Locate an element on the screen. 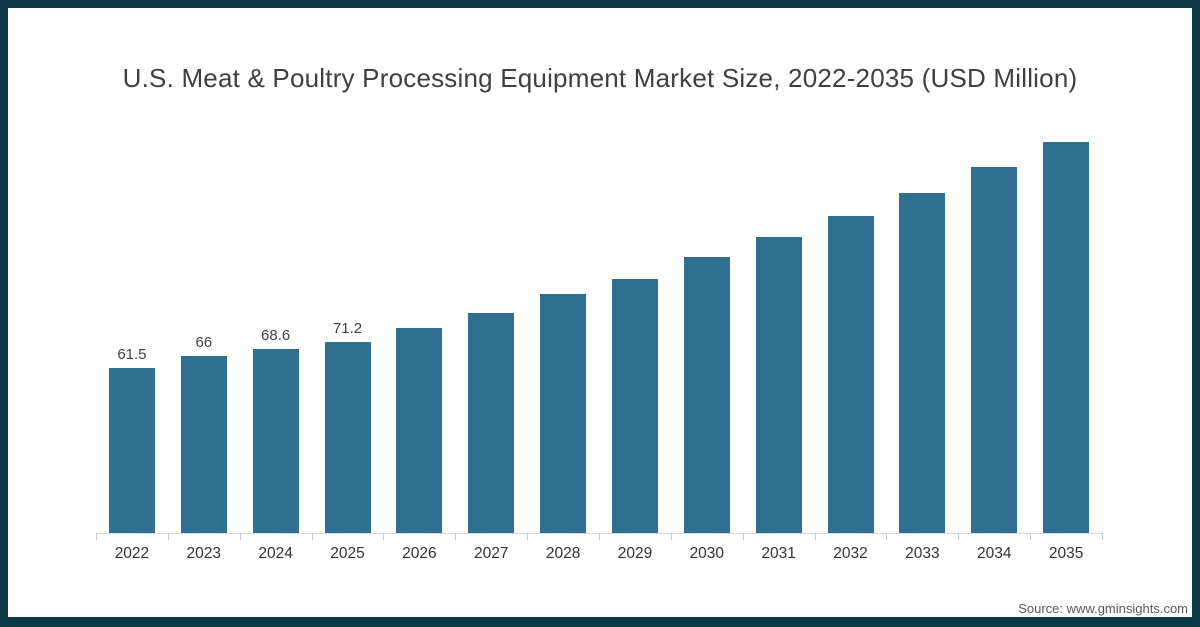  source-attribution: Source: www.gminsights.com is located at coordinates (1103, 608).